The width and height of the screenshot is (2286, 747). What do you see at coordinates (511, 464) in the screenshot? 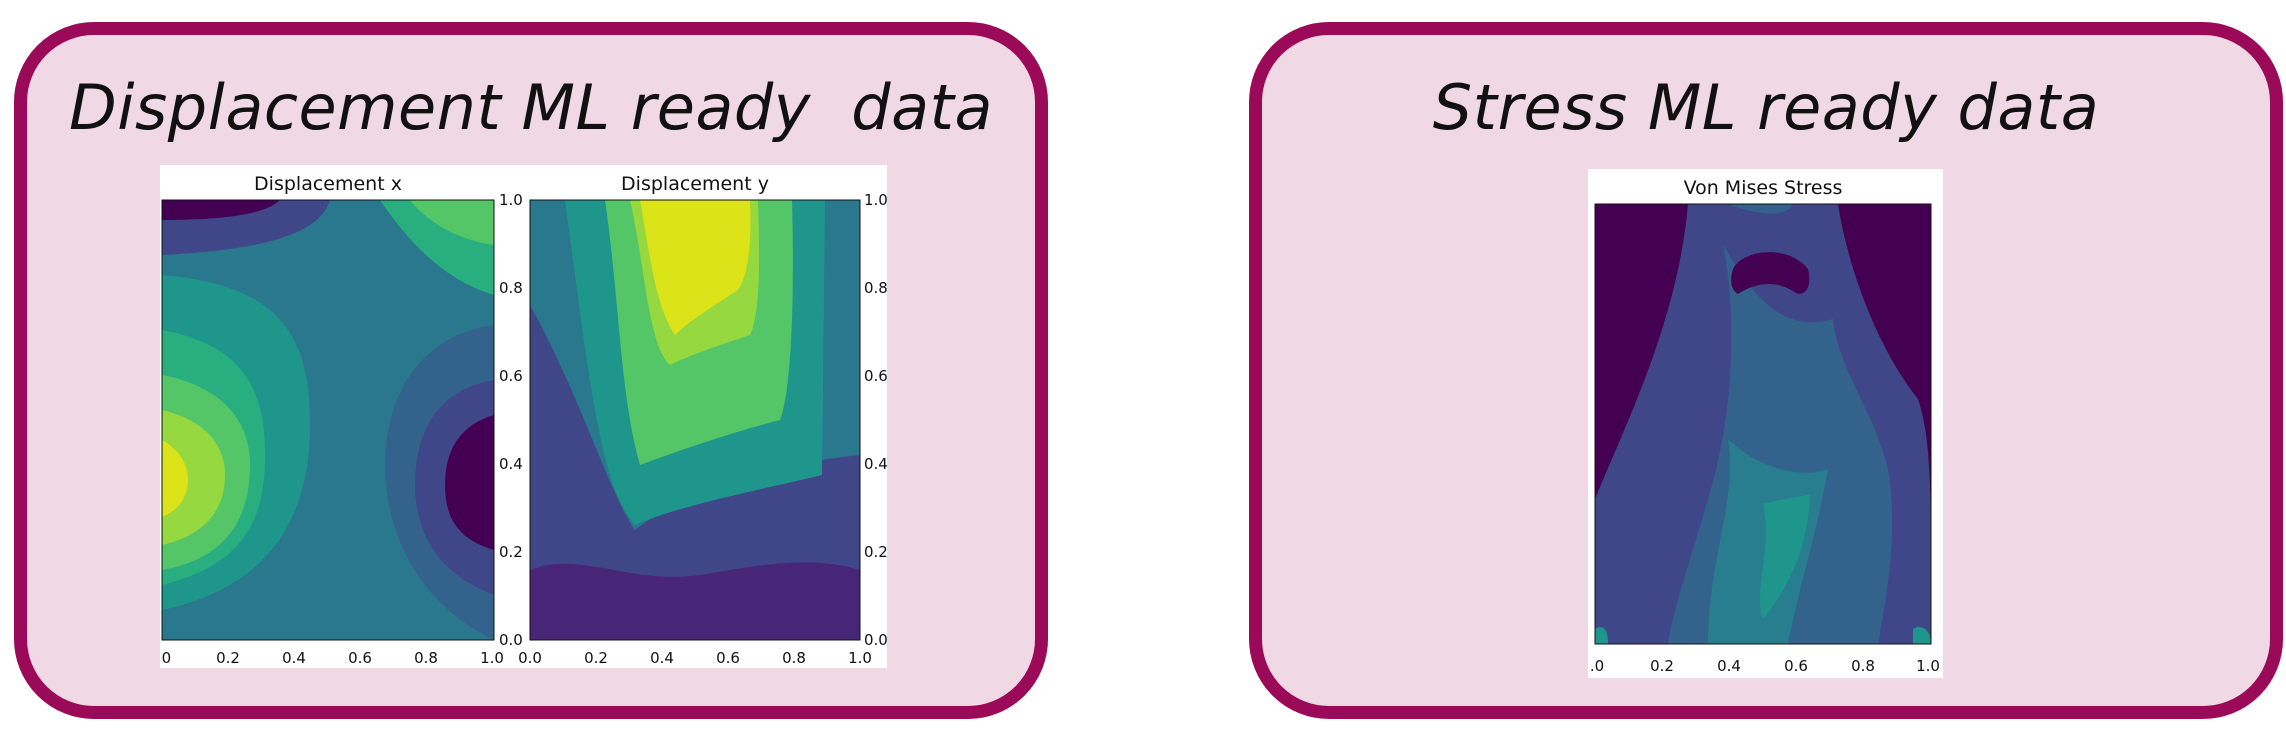
I see `dy-y-tick-left-2: 0.4` at bounding box center [511, 464].